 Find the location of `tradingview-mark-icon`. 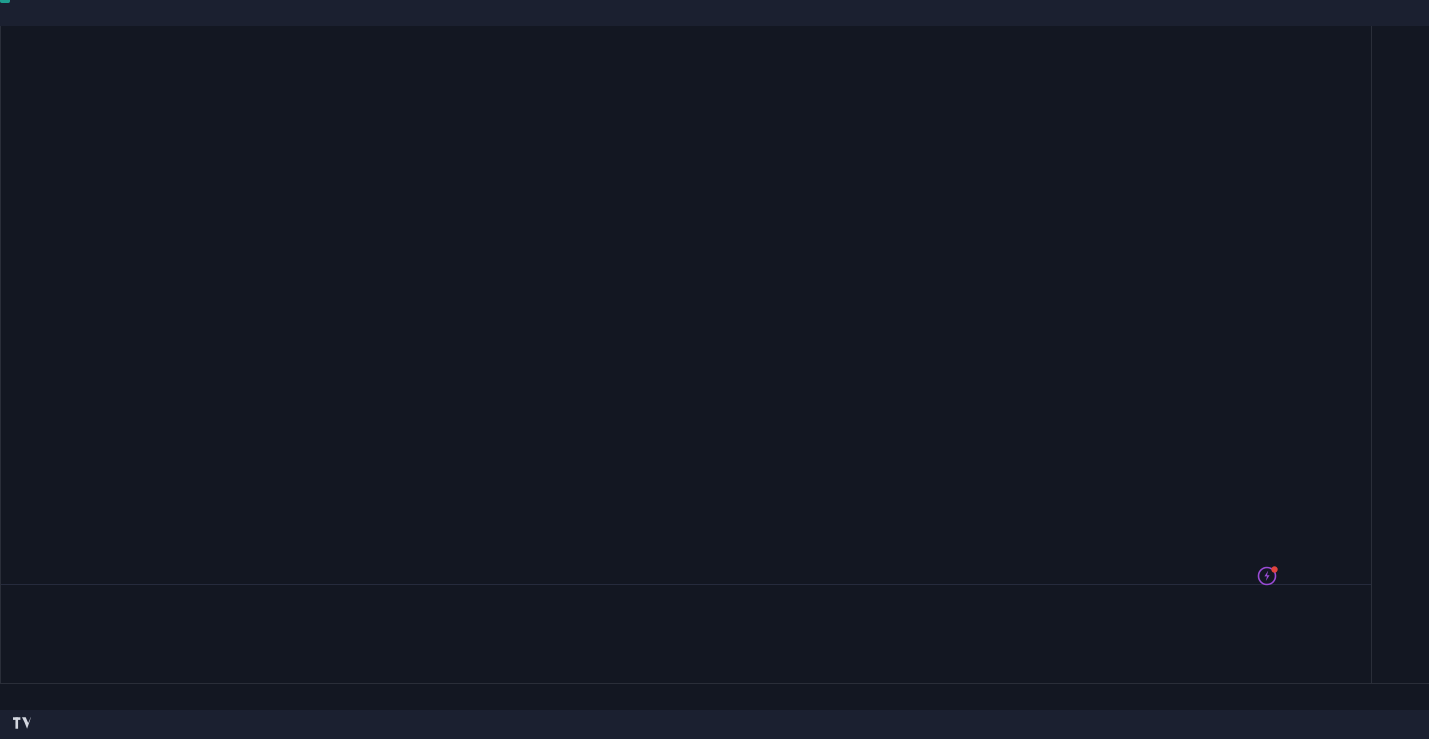

tradingview-mark-icon is located at coordinates (22, 723).